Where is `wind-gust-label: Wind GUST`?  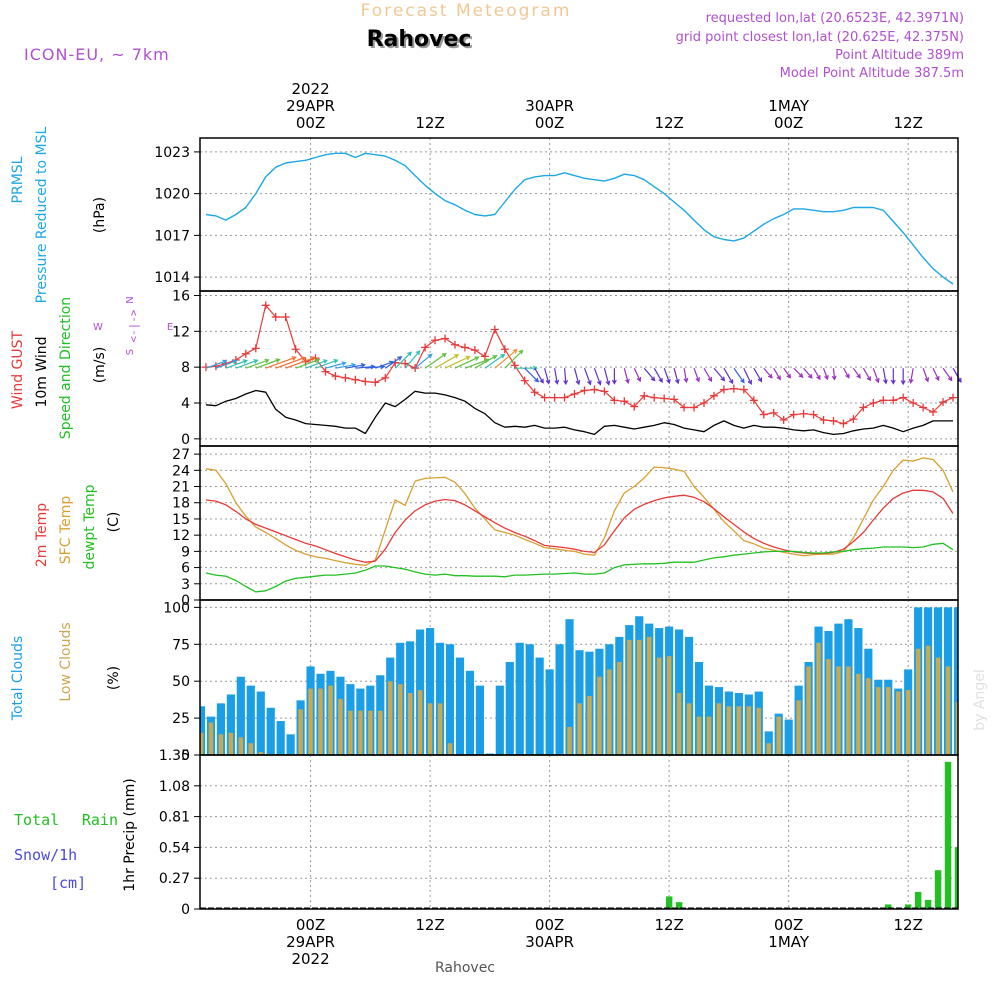
wind-gust-label: Wind GUST is located at coordinates (18, 369).